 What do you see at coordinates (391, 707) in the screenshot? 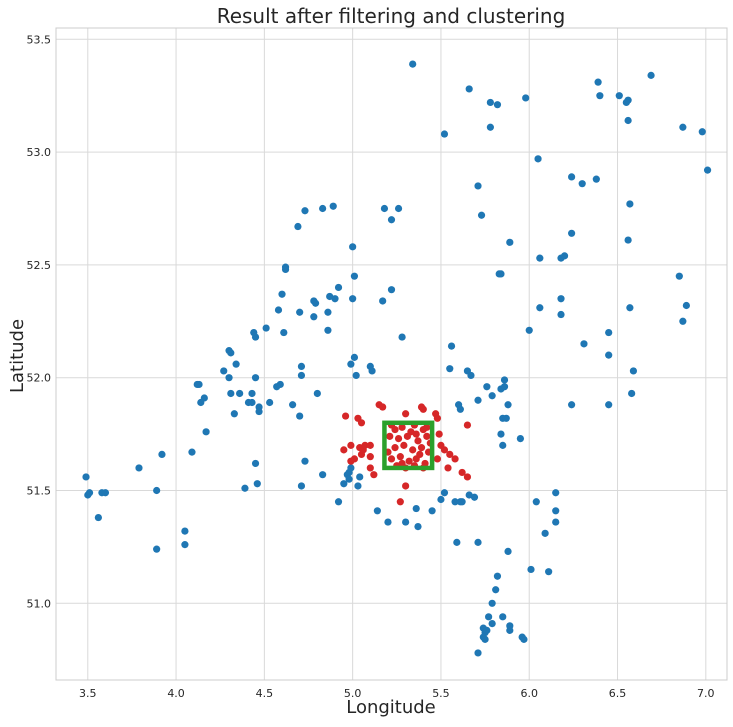
I see `x-axis-label: Longitude` at bounding box center [391, 707].